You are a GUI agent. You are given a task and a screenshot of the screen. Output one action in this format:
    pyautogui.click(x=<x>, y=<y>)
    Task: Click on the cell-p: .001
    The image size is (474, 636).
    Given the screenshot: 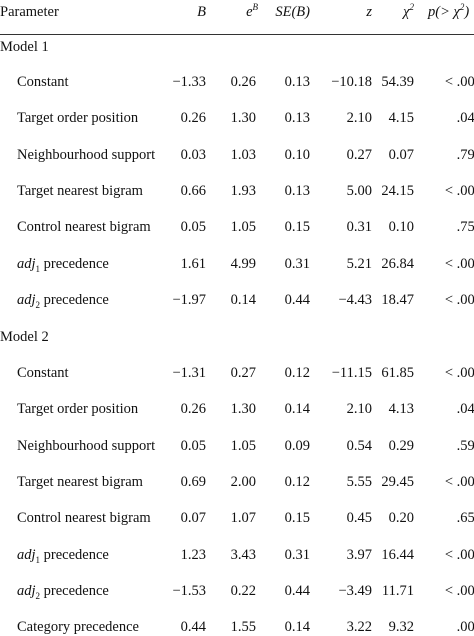 What is the action you would take?
    pyautogui.click(x=465, y=627)
    